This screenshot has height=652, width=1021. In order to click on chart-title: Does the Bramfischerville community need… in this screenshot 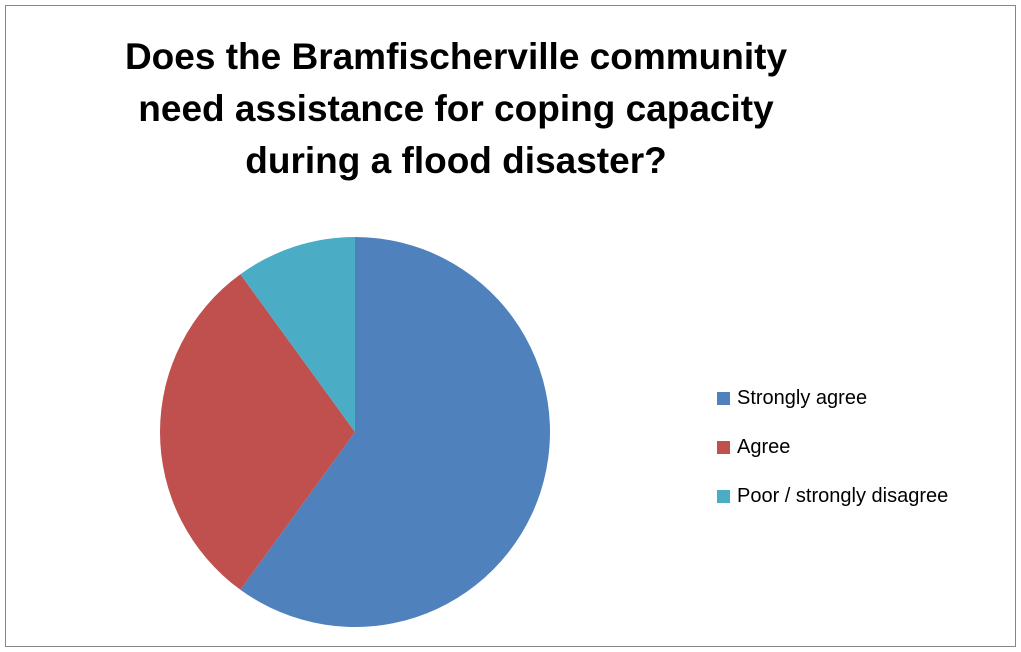, I will do `click(456, 108)`.